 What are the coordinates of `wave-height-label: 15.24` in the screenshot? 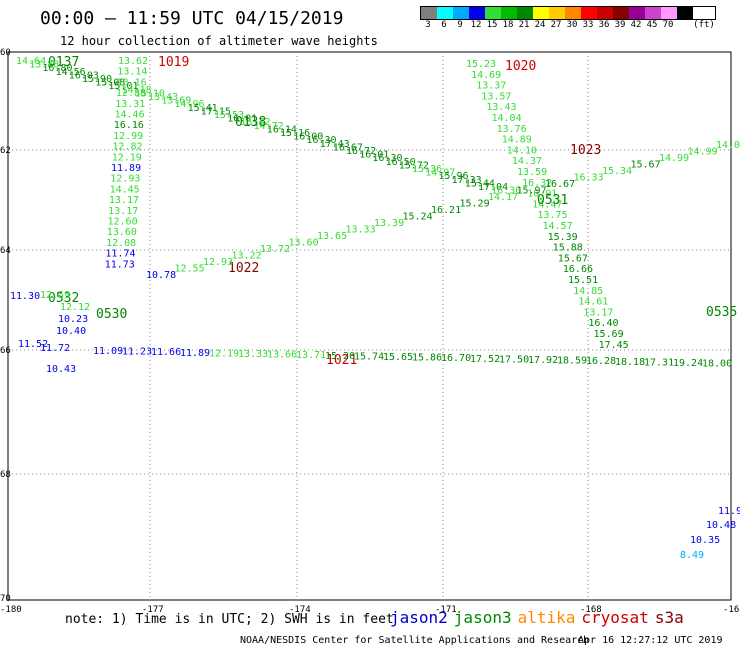 It's located at (418, 217).